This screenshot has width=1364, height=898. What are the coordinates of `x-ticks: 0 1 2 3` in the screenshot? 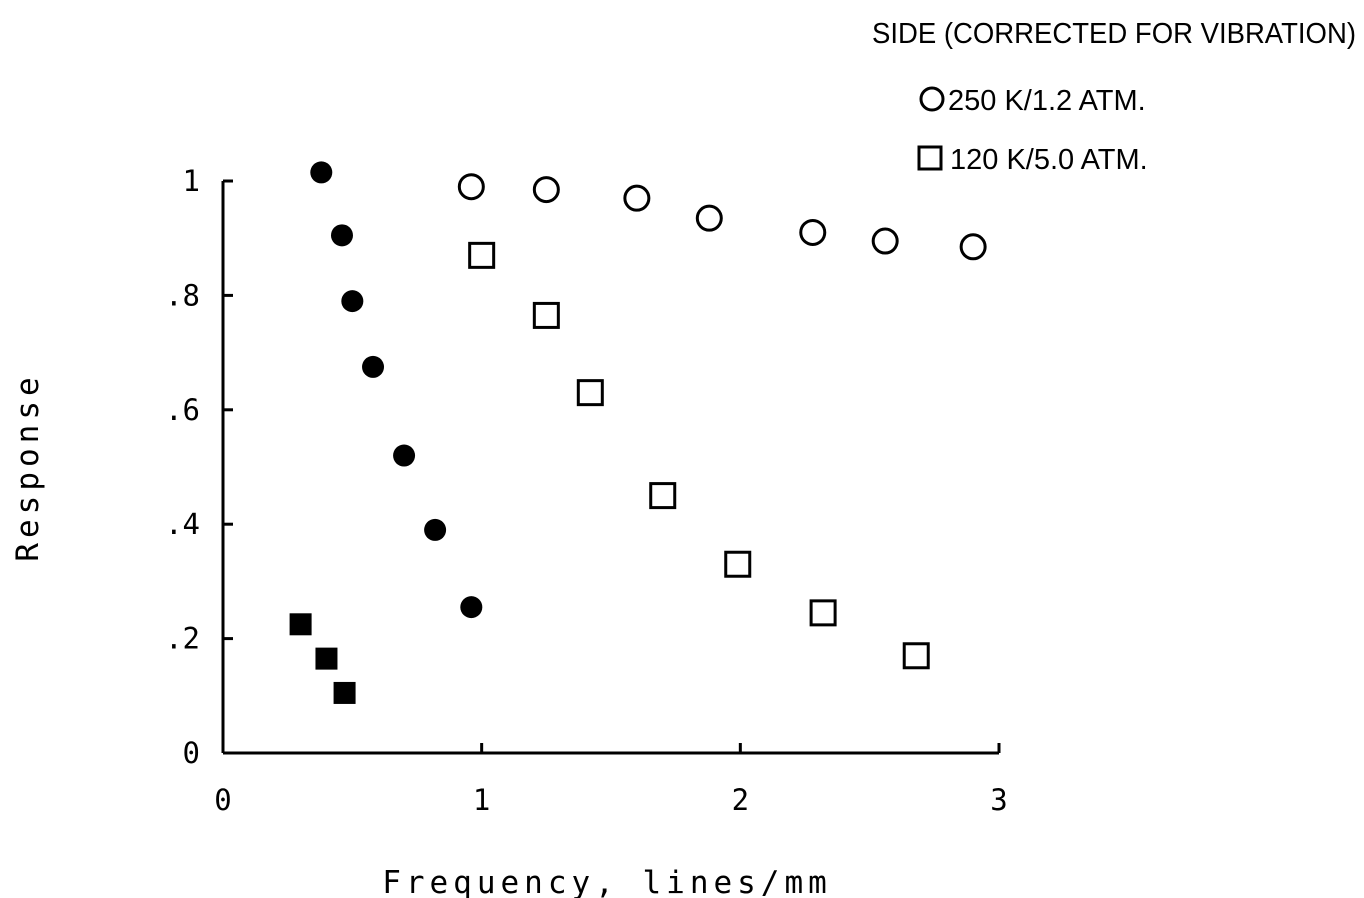 It's located at (611, 780).